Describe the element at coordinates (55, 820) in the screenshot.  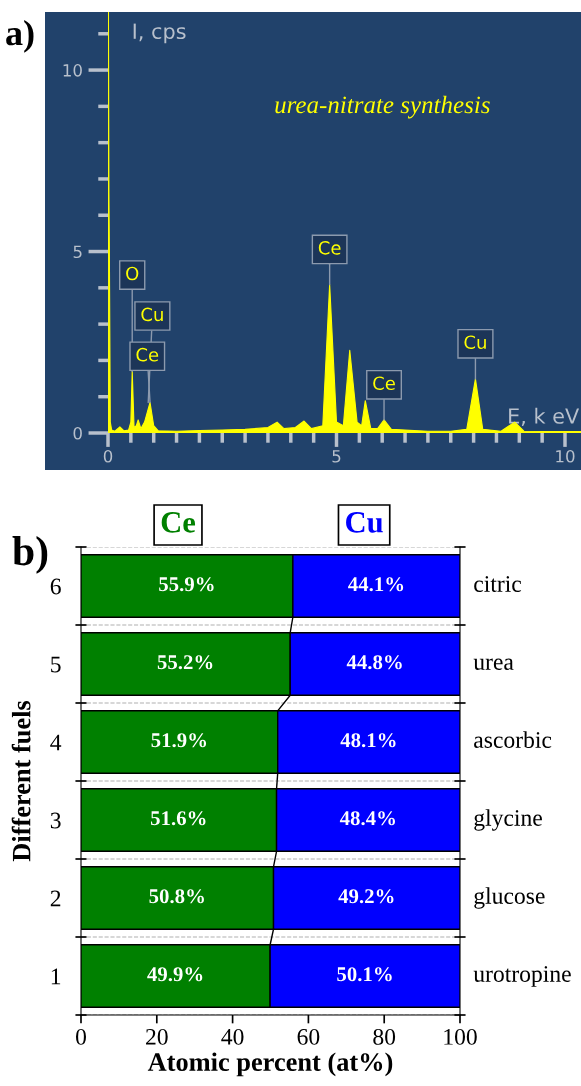
I see `y-tick-label: 3` at that location.